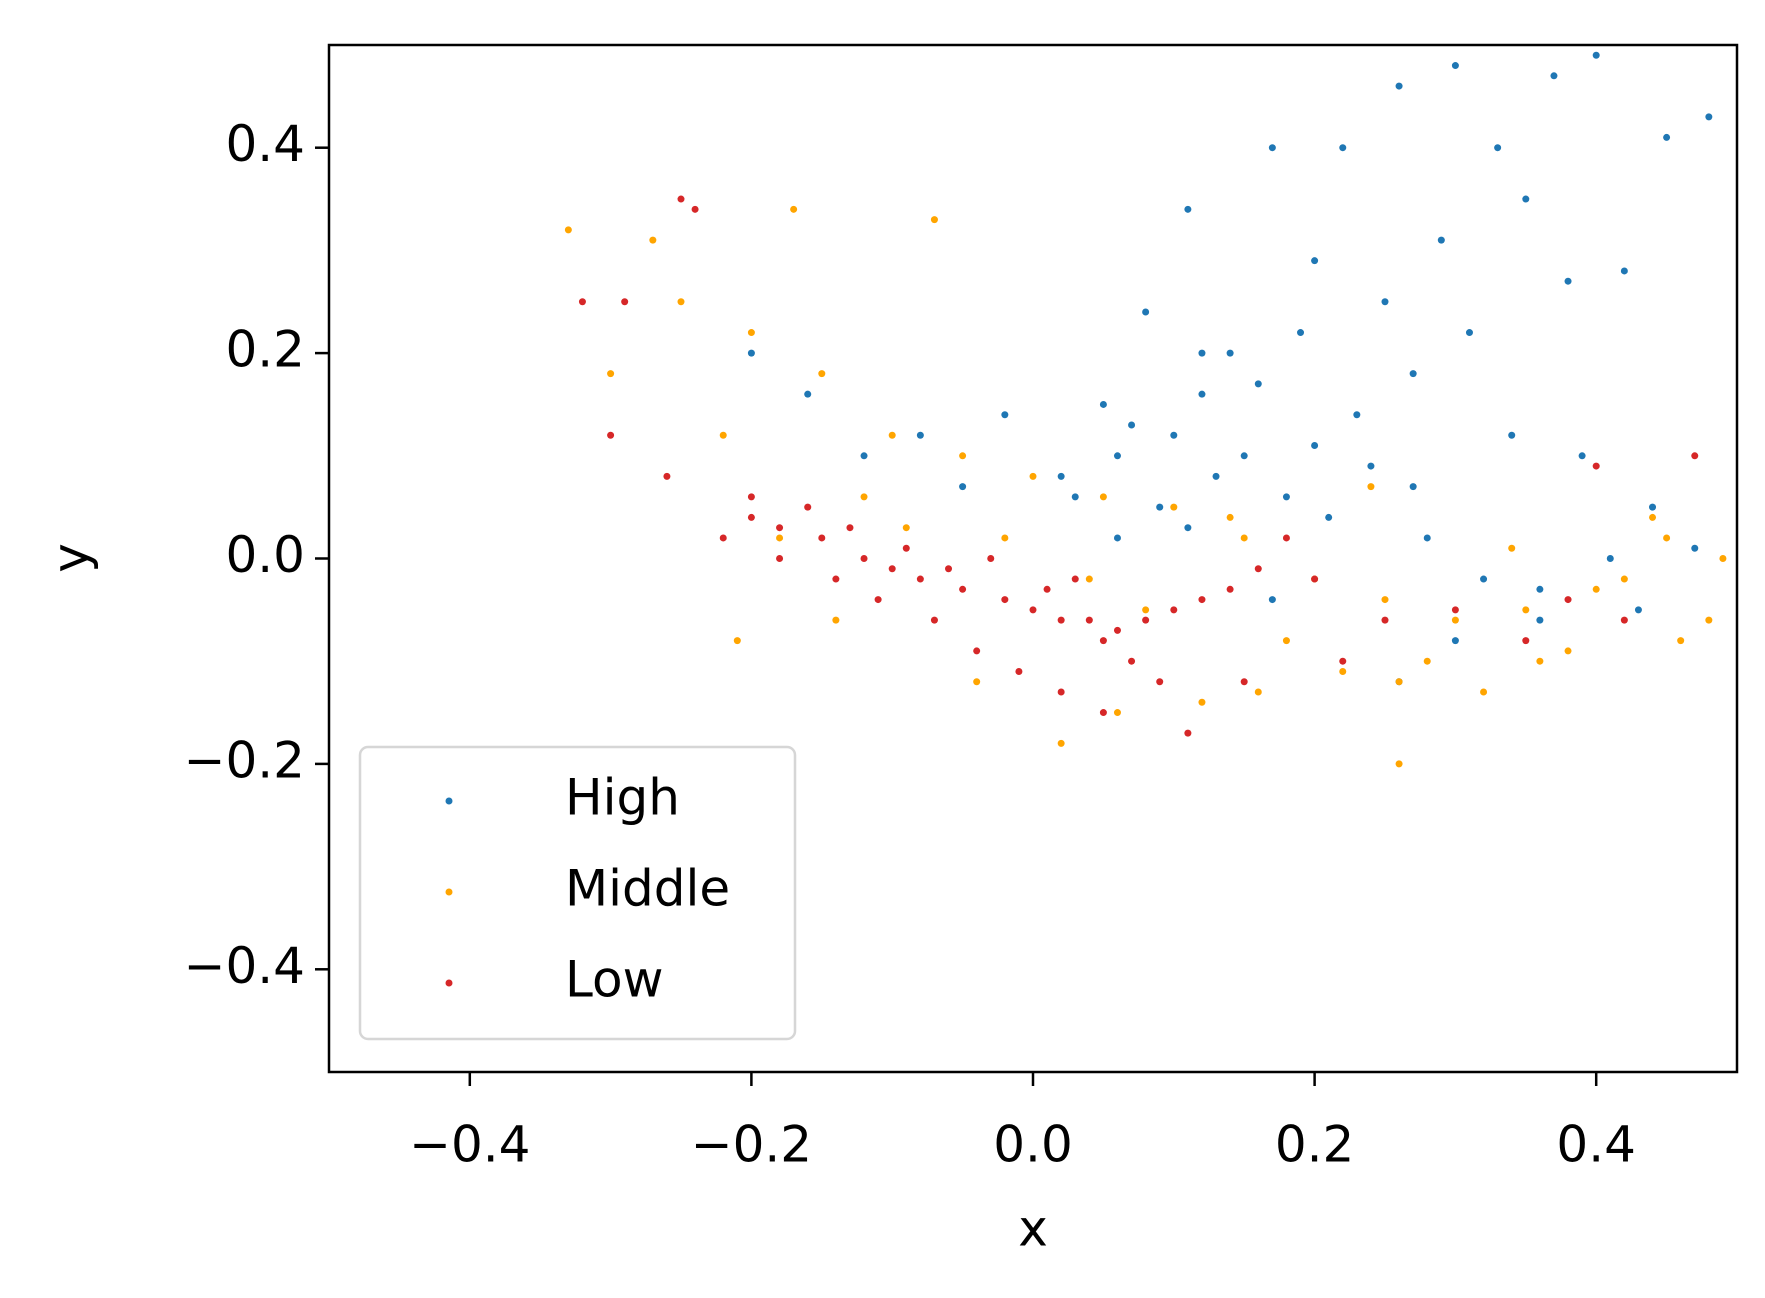 The width and height of the screenshot is (1765, 1298). I want to click on y-tick-label: −0.2, so click(244, 760).